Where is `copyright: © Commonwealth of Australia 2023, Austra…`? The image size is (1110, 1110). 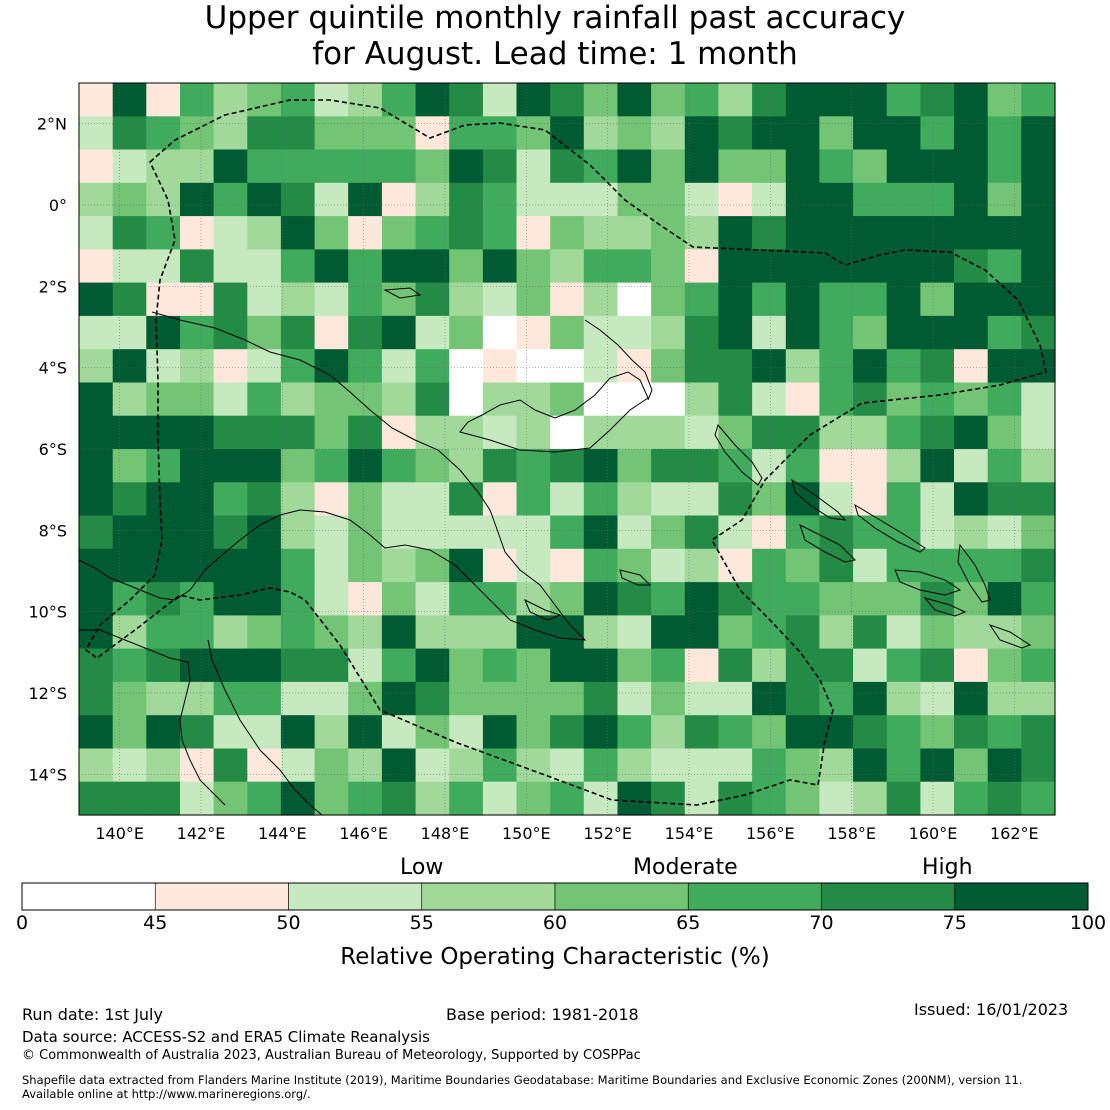 copyright: © Commonwealth of Australia 2023, Austra… is located at coordinates (331, 1055).